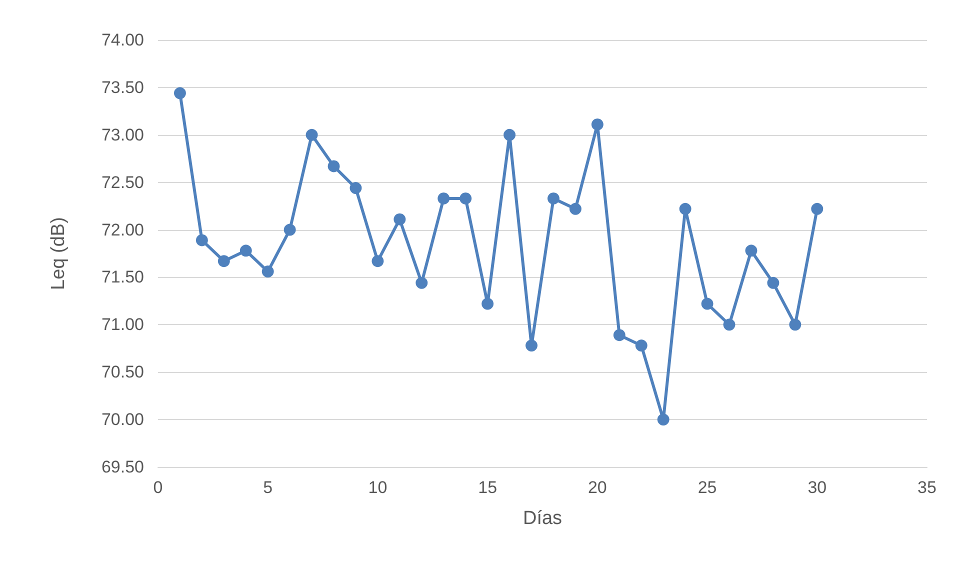 Image resolution: width=958 pixels, height=578 pixels. Describe the element at coordinates (707, 487) in the screenshot. I see `x-tick-label: 25` at that location.